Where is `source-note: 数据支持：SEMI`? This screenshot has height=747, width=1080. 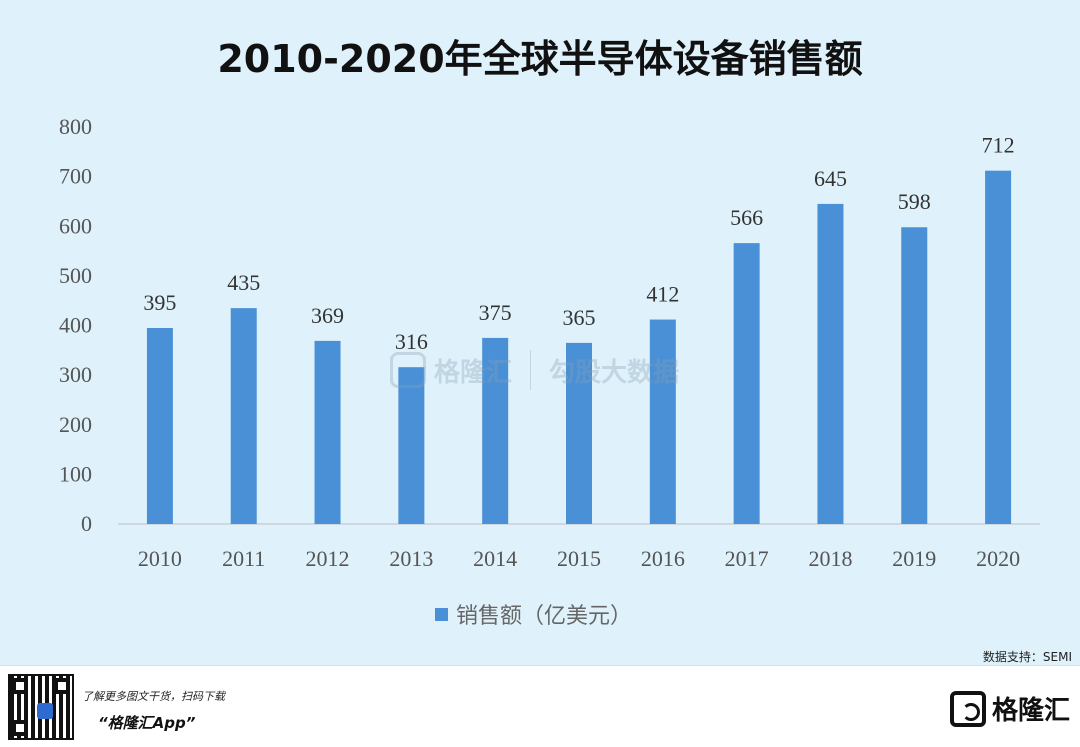
source-note: 数据支持：SEMI is located at coordinates (1027, 657).